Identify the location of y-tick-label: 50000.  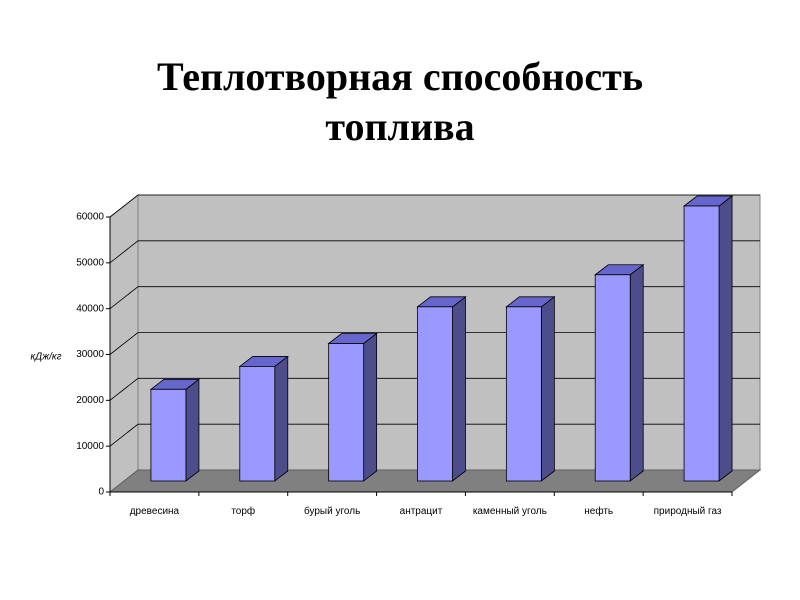
(90, 262).